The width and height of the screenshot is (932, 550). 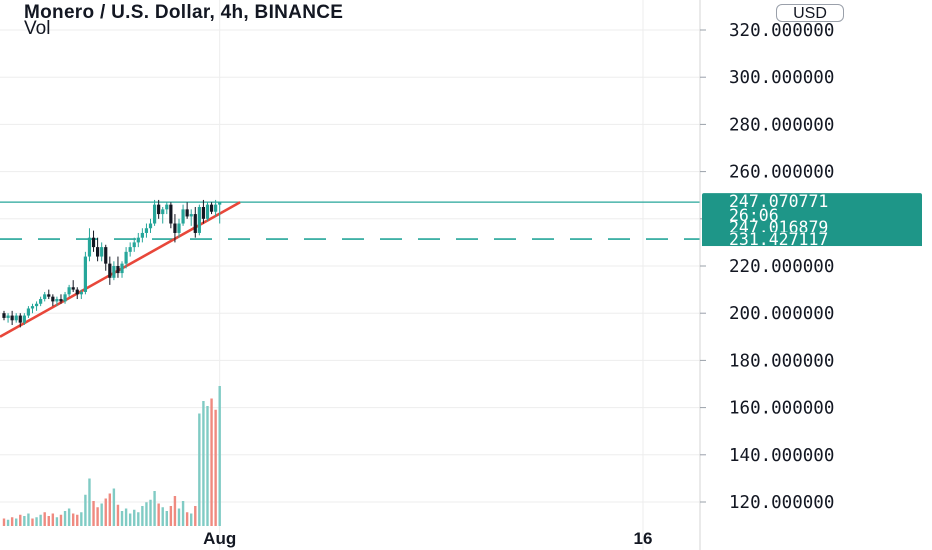 What do you see at coordinates (781, 456) in the screenshot?
I see `price-tick-label: 140.000000` at bounding box center [781, 456].